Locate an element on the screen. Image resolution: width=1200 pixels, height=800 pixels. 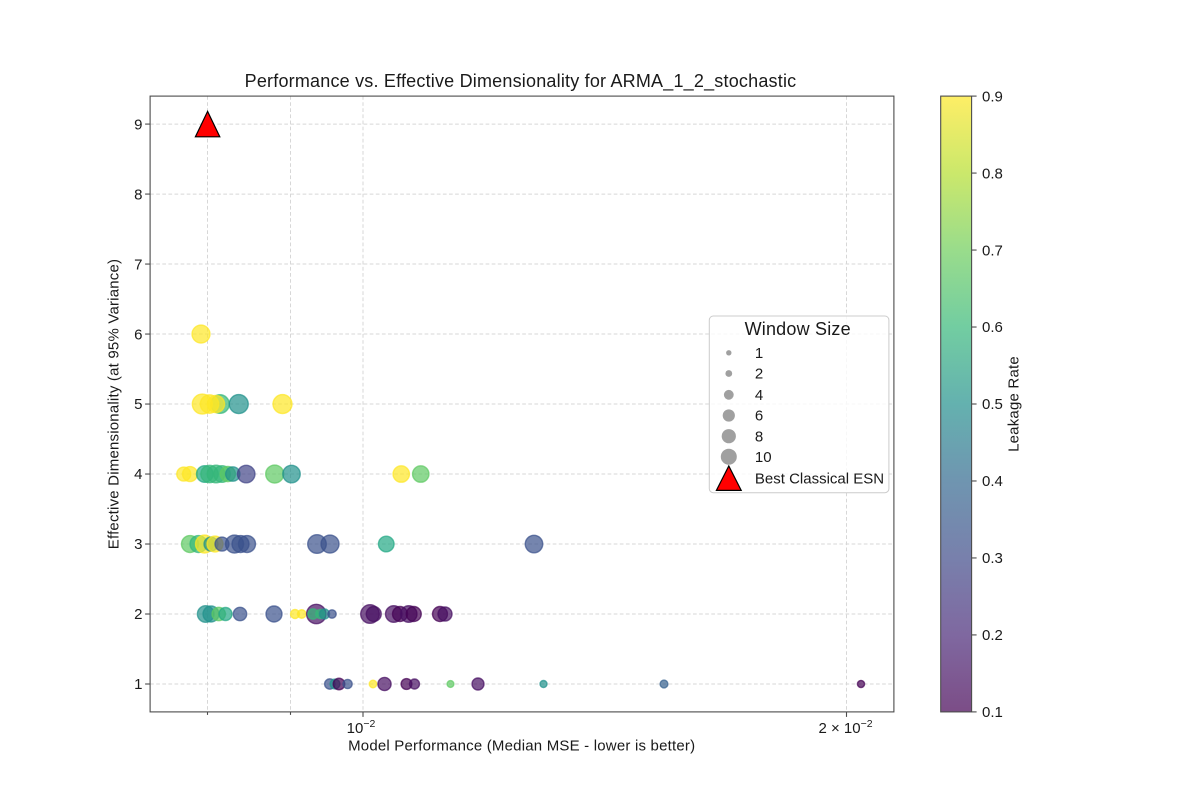
svg-text: 0.2 is located at coordinates (992, 635).